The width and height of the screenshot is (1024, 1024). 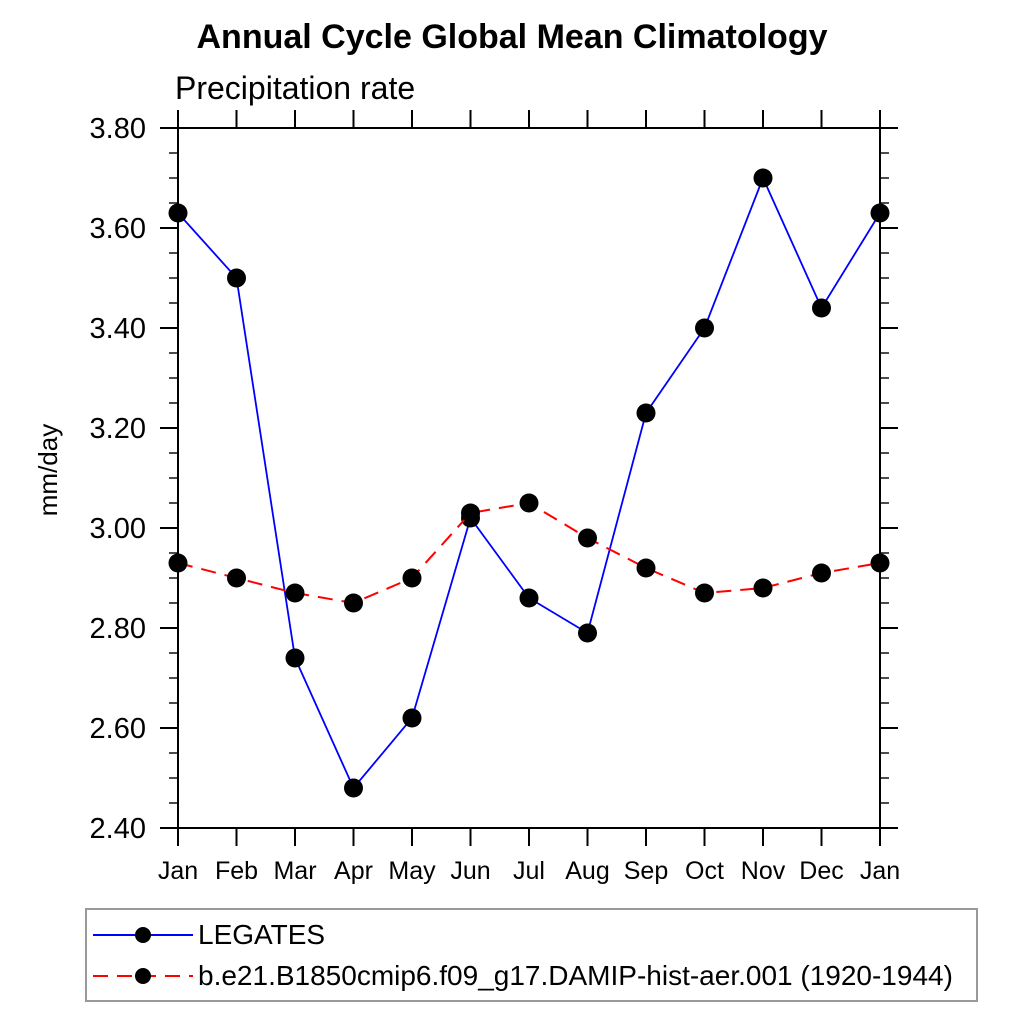 I want to click on legend-item-legates: LEGATES, so click(x=533, y=934).